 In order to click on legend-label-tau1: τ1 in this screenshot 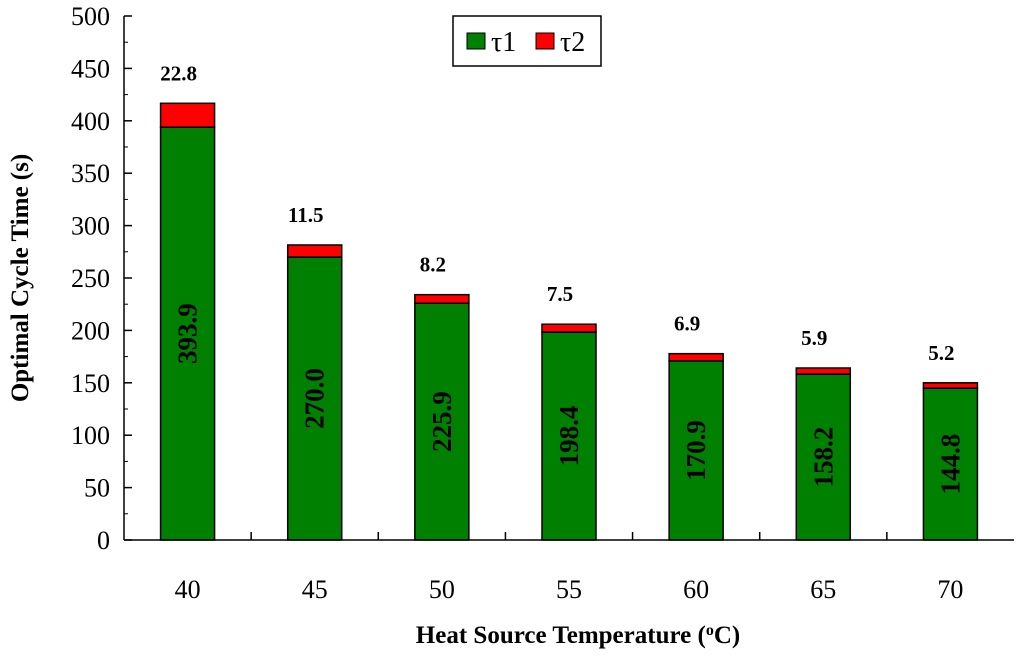, I will do `click(503, 42)`.